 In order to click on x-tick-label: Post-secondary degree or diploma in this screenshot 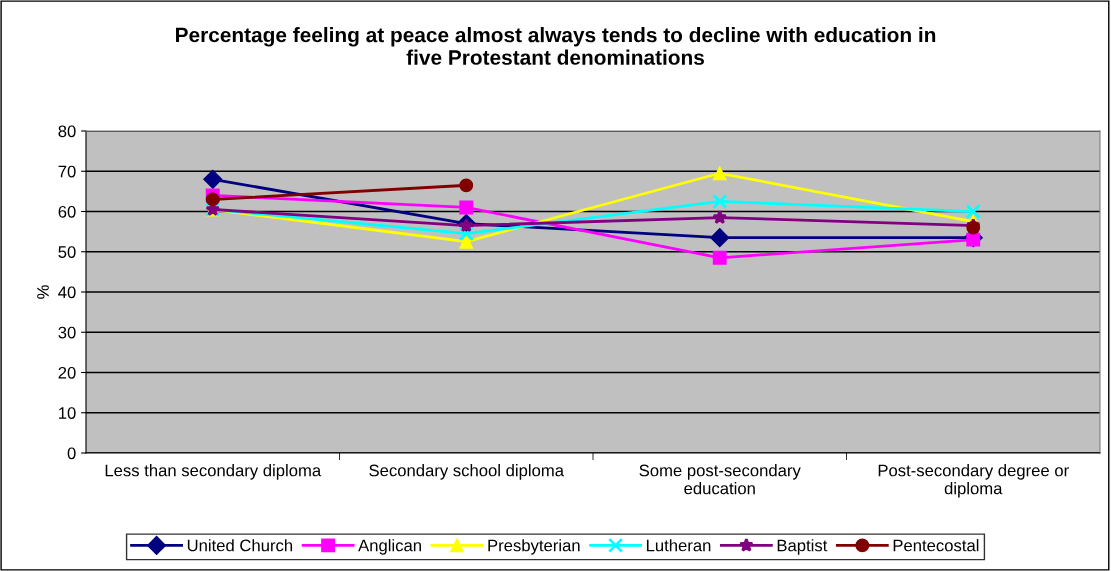, I will do `click(973, 481)`.